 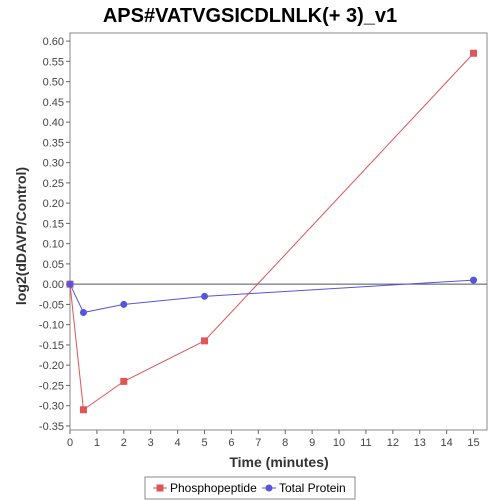 What do you see at coordinates (51, 427) in the screenshot?
I see `y-tick-label: -0.35` at bounding box center [51, 427].